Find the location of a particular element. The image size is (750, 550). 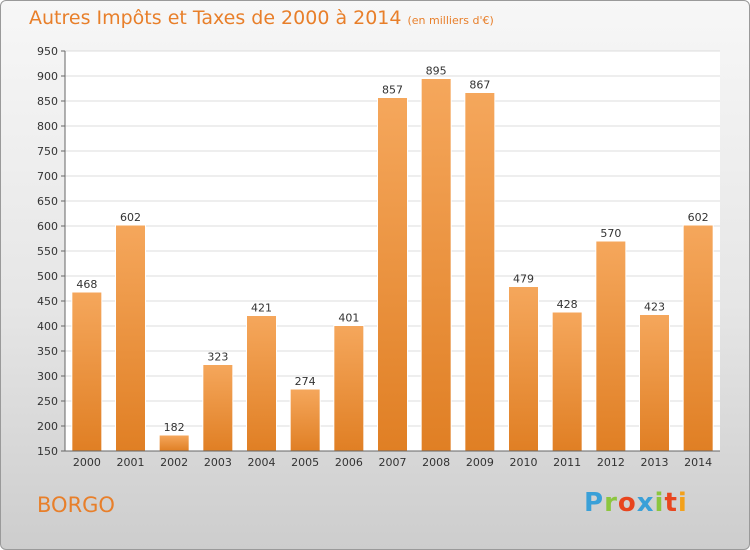

data-label: 401 is located at coordinates (348, 318).